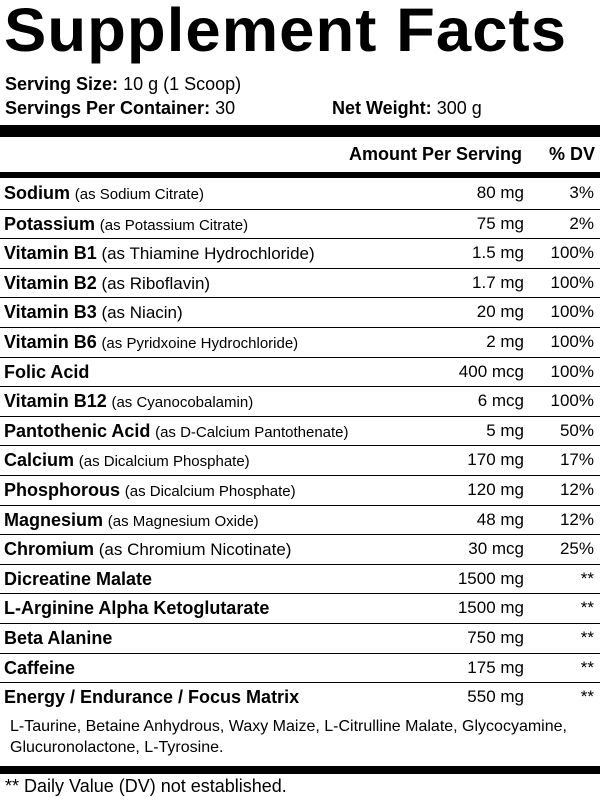 The width and height of the screenshot is (600, 800). I want to click on nutrient-source: (as Chromium Nicotinate), so click(195, 550).